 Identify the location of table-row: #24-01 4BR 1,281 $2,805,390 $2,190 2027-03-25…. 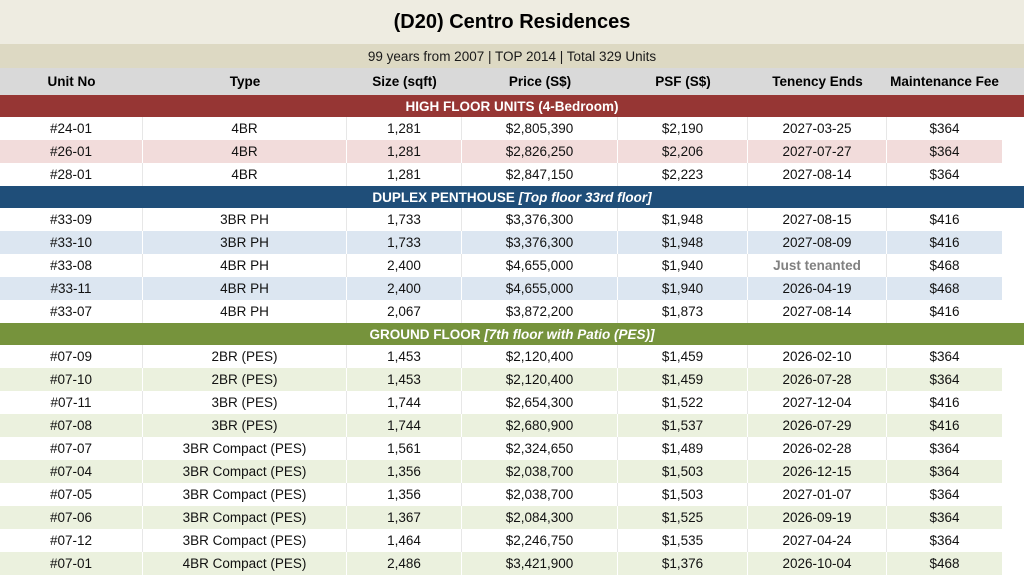
(501, 128).